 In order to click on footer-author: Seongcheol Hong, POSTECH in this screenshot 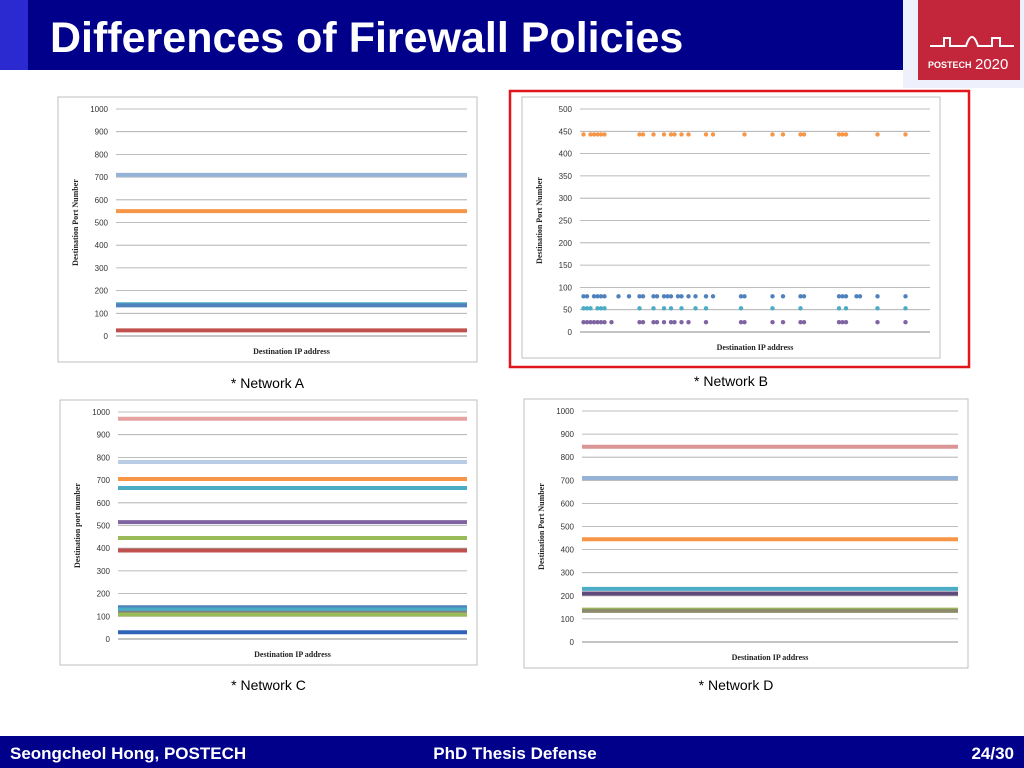, I will do `click(128, 753)`.